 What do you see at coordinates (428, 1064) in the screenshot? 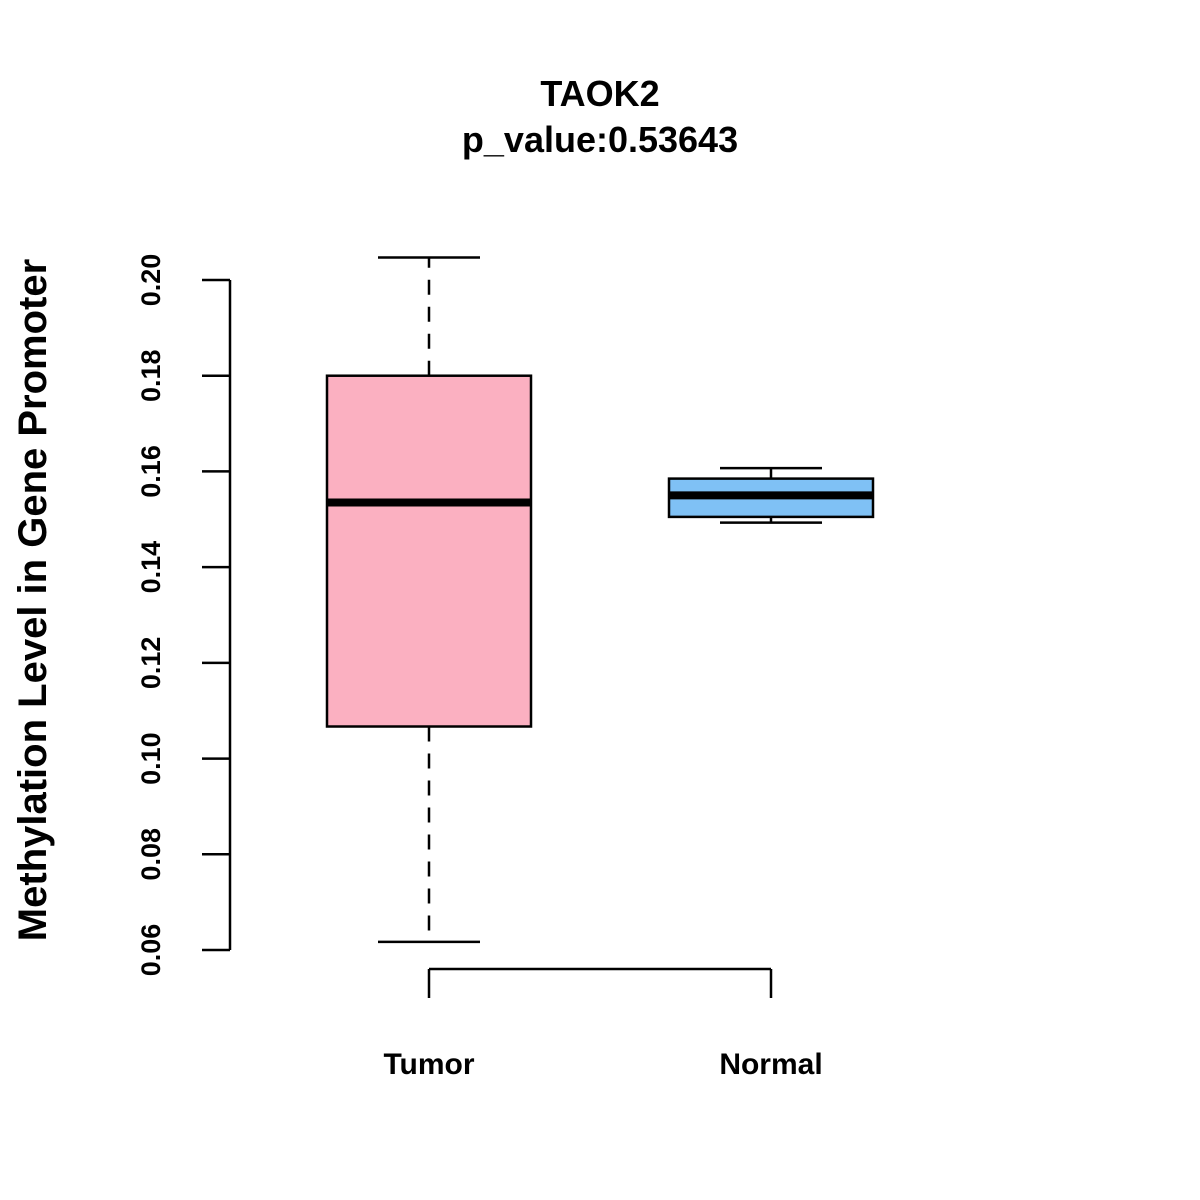
I see `x-tick-label: Tumor` at bounding box center [428, 1064].